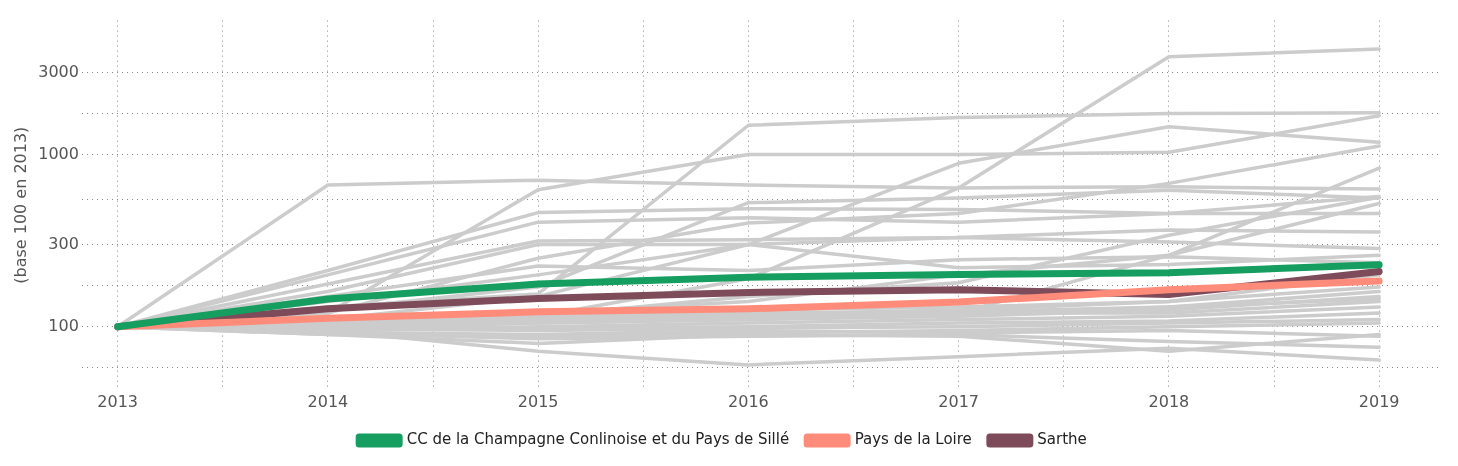 The image size is (1458, 466). Describe the element at coordinates (748, 401) in the screenshot. I see `x-tick-label: 2016` at that location.